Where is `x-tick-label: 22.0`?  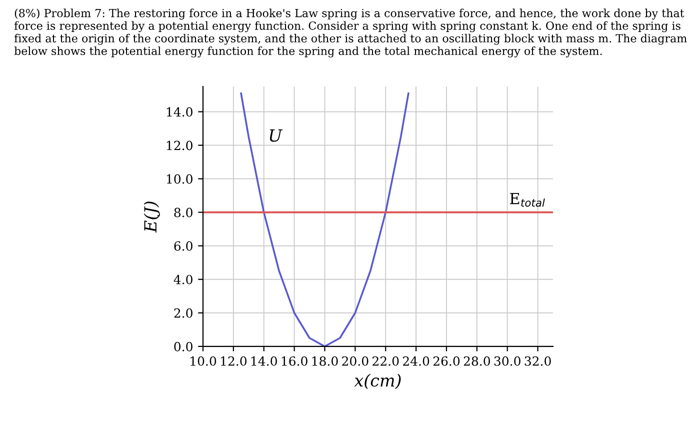
x-tick-label: 22.0 is located at coordinates (385, 361).